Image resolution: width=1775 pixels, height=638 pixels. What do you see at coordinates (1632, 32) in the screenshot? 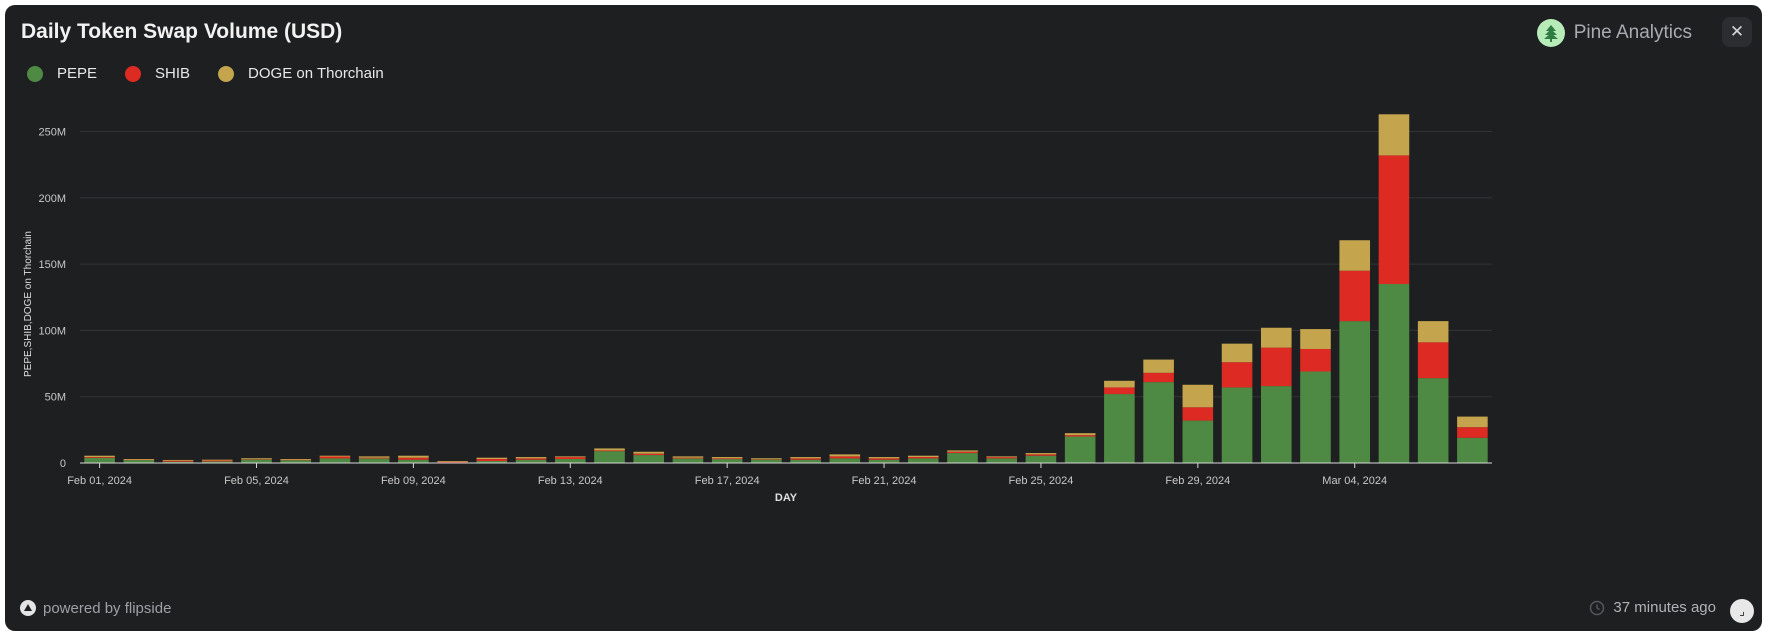
I see `brand-name: Pine Analytics` at bounding box center [1632, 32].